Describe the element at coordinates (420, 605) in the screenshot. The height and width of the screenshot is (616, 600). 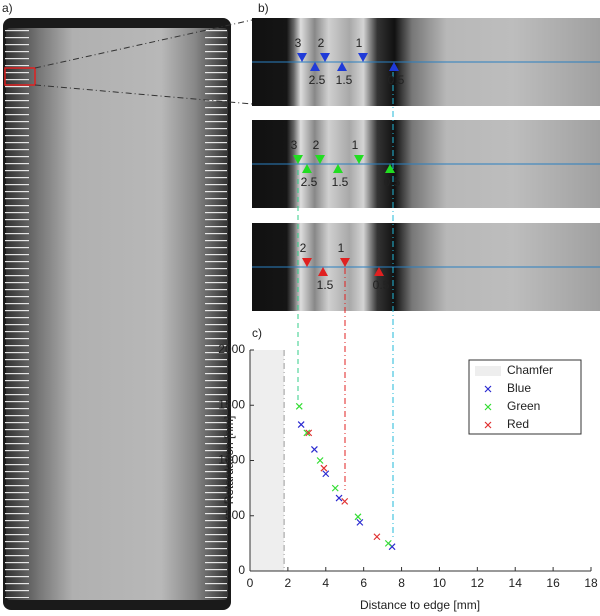
I see `x-axis-label: Distance to edge [mm]` at that location.